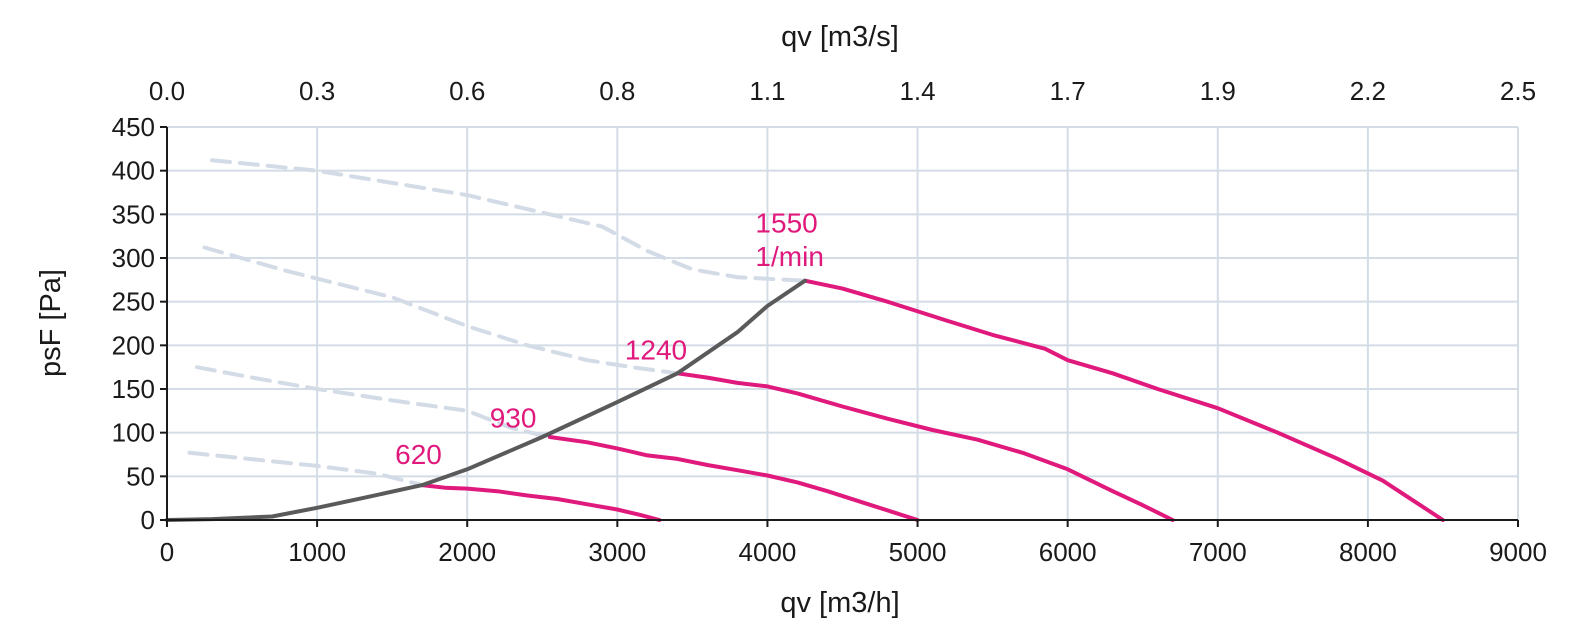 The image size is (1589, 638). What do you see at coordinates (133, 345) in the screenshot?
I see `y-tick-label: 200` at bounding box center [133, 345].